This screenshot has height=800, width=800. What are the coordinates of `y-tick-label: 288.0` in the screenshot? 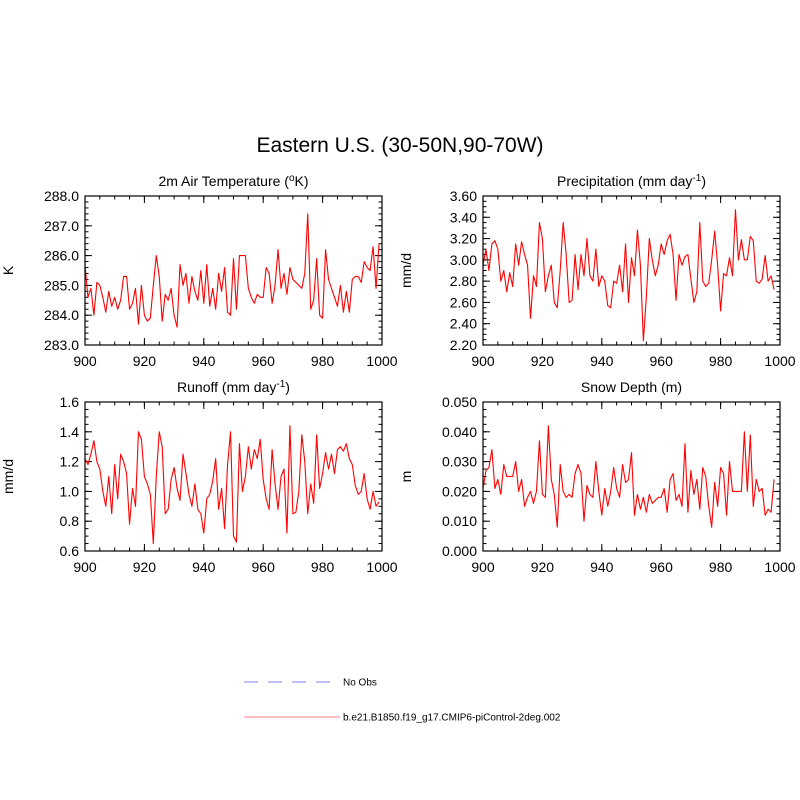 It's located at (61, 196).